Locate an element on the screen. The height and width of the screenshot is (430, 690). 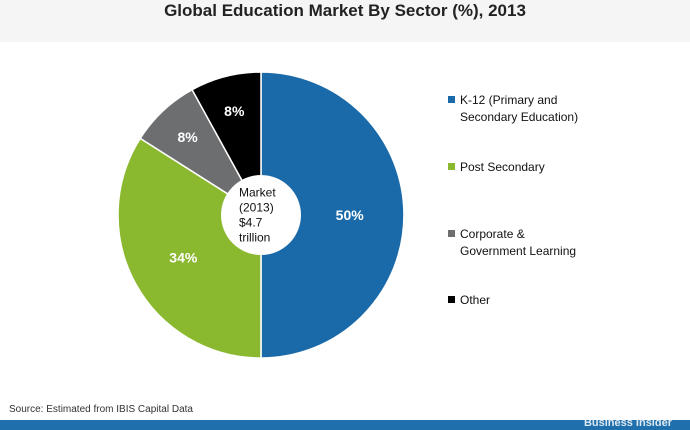
data-label: 34% is located at coordinates (183, 258).